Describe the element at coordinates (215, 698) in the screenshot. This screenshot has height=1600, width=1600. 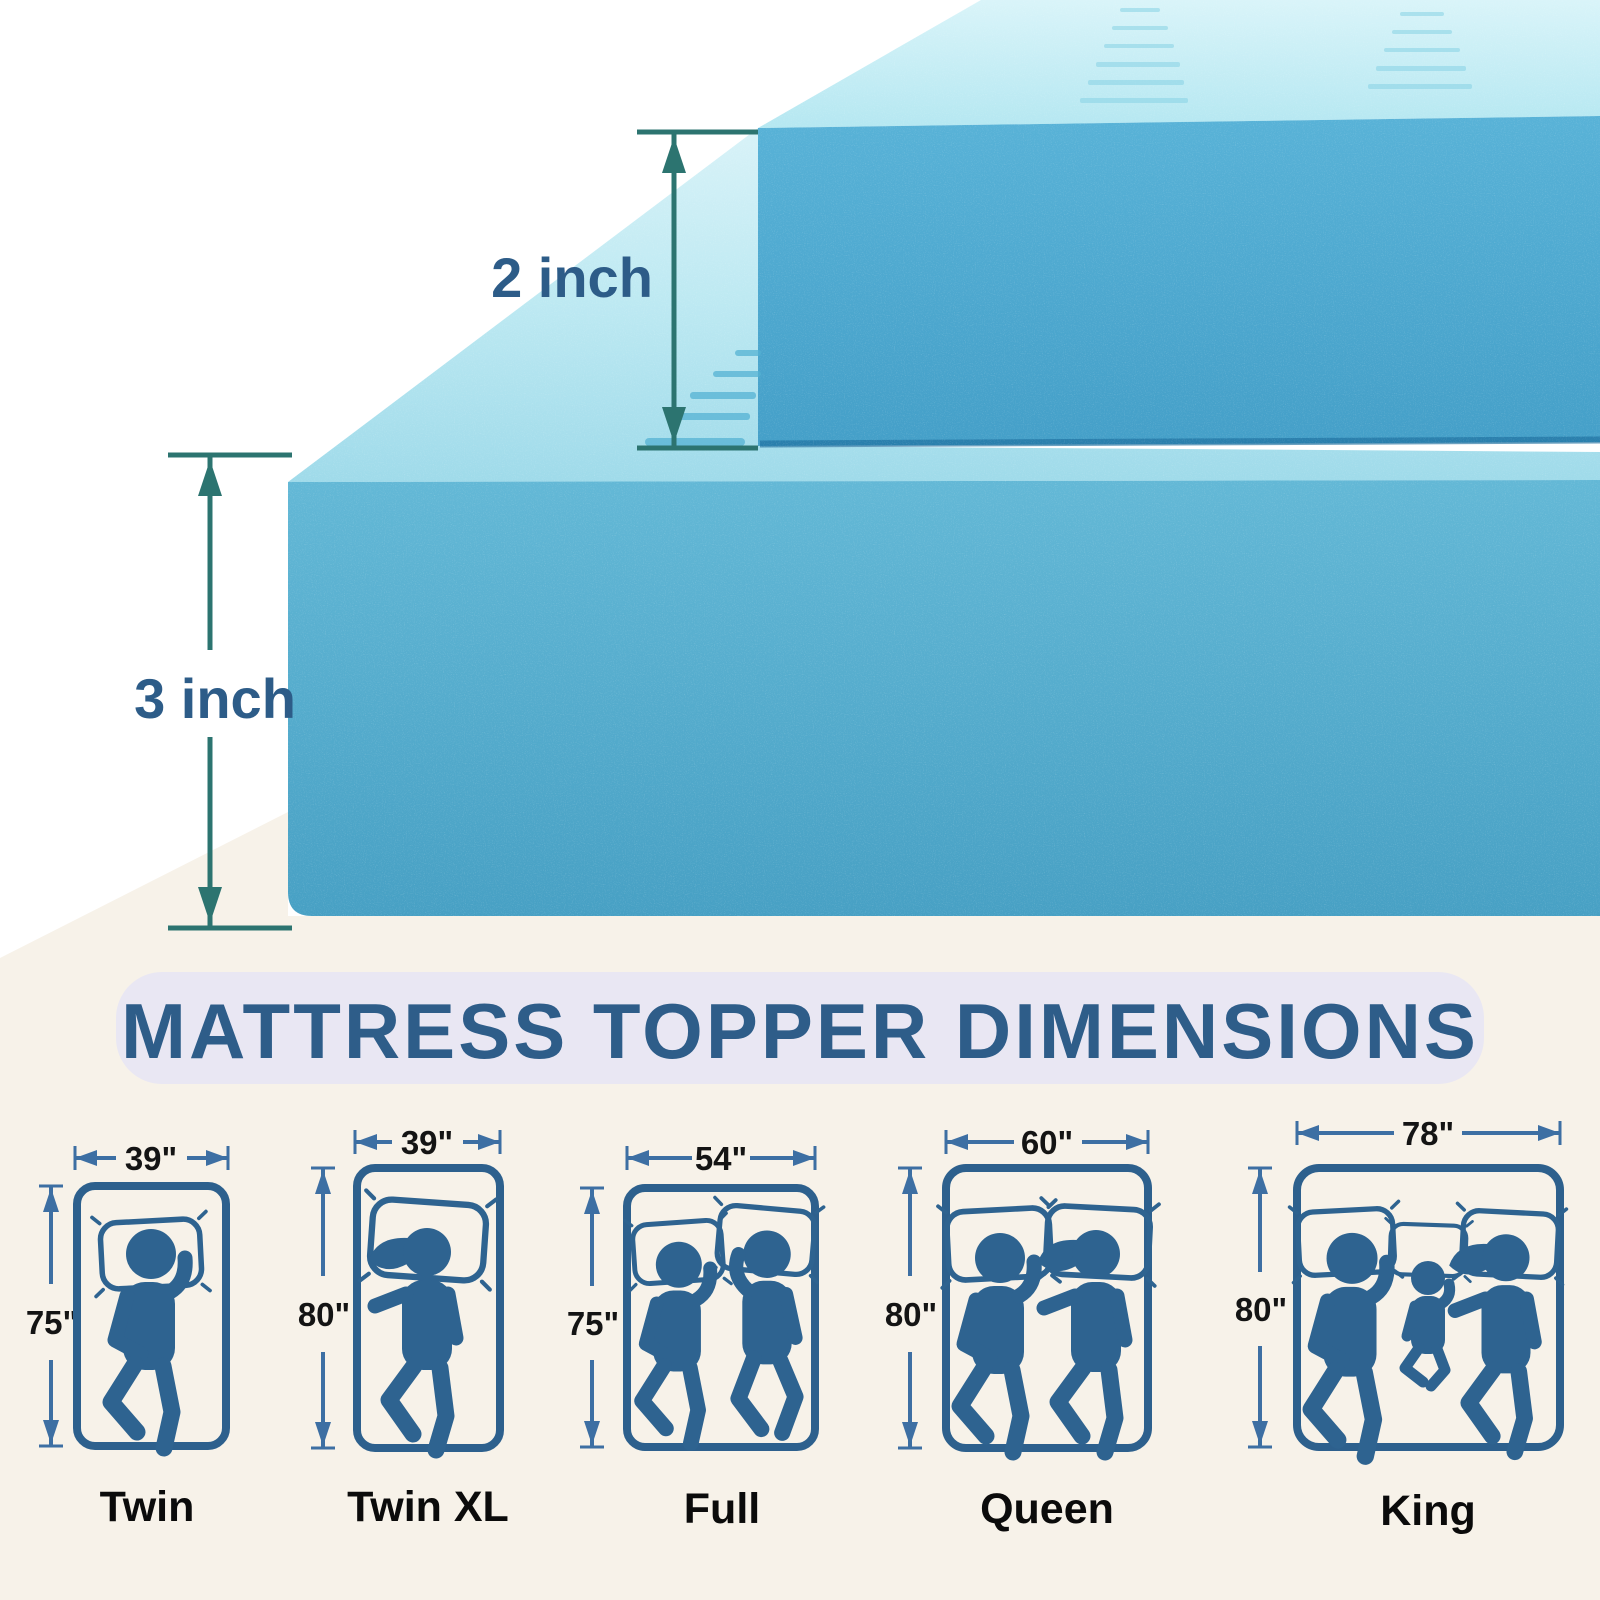
I see `thickness-label-3inch: 3 inch` at that location.